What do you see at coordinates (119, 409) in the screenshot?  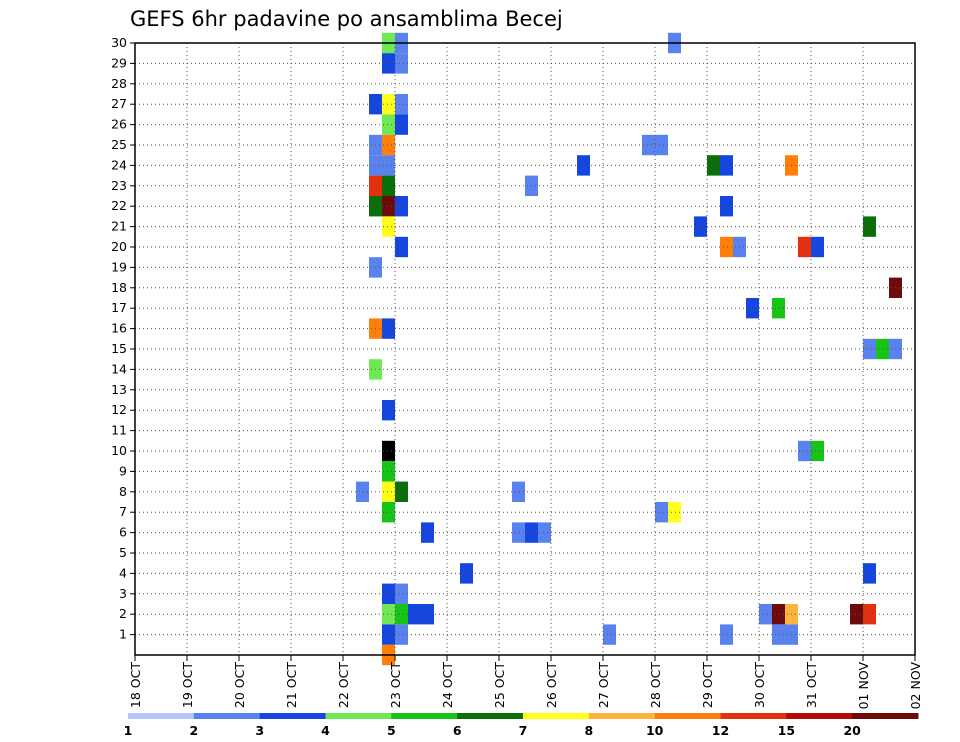 I see `y-tick-label: 12` at bounding box center [119, 409].